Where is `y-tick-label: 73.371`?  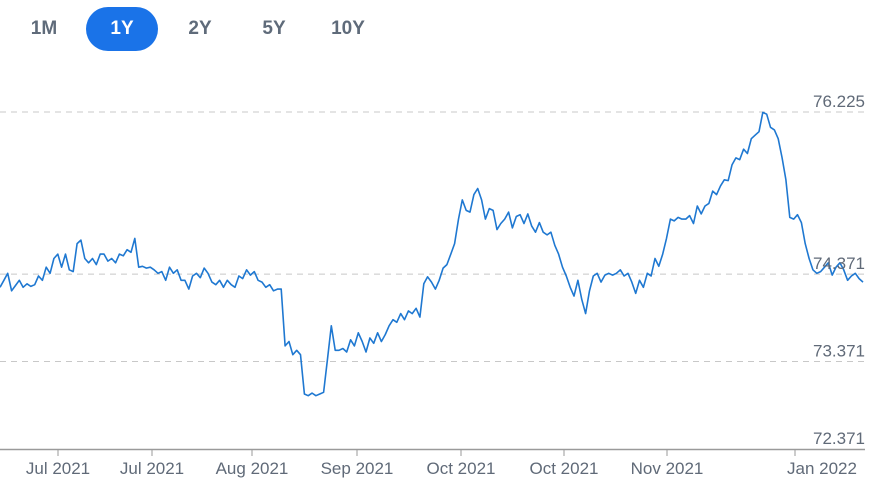 y-tick-label: 73.371 is located at coordinates (839, 351).